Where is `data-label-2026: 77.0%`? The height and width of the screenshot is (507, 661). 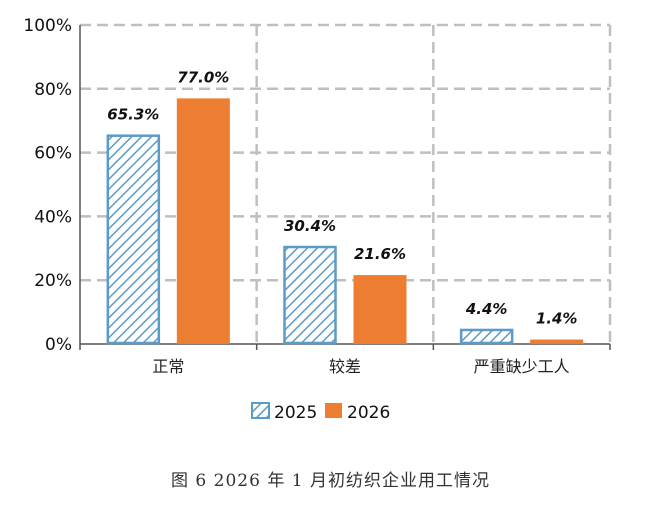 data-label-2026: 77.0% is located at coordinates (203, 77).